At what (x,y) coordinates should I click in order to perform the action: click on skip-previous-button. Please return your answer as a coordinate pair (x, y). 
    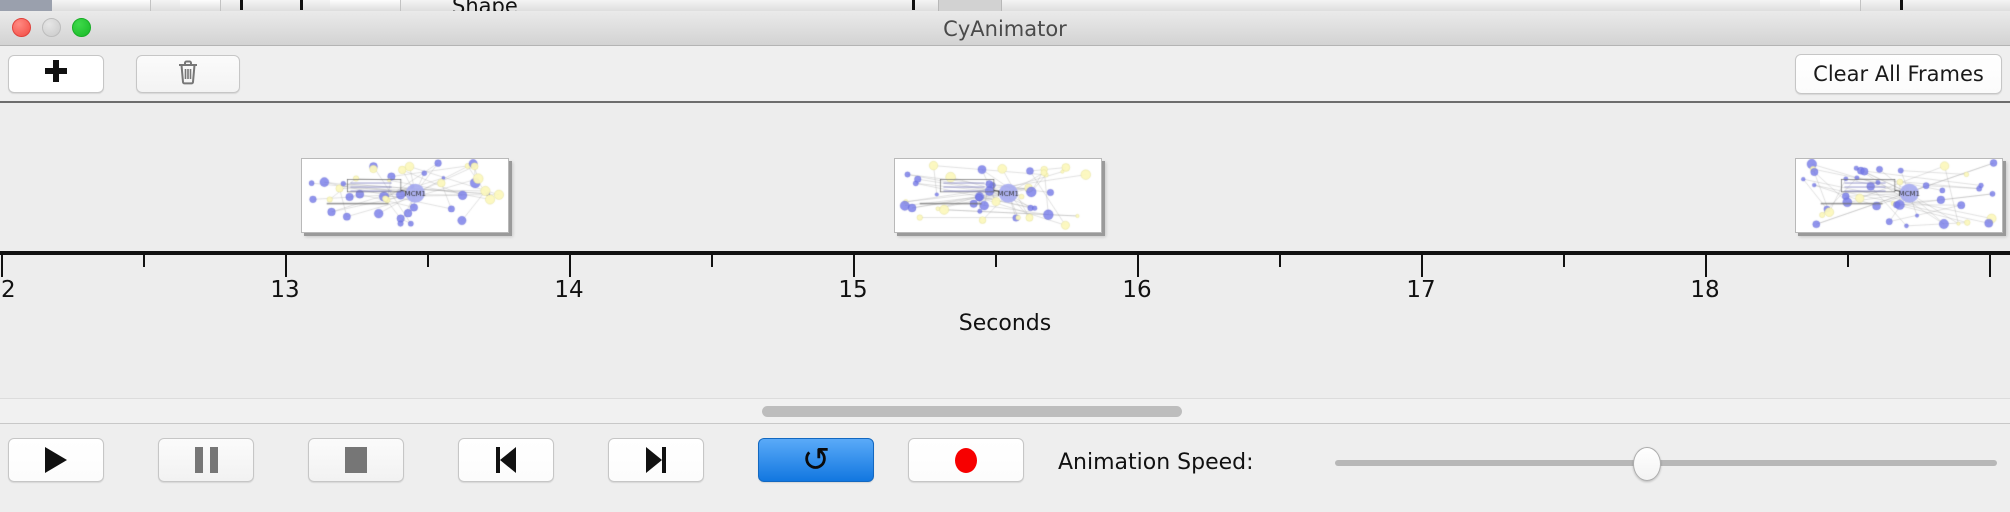
    Looking at the image, I should click on (506, 460).